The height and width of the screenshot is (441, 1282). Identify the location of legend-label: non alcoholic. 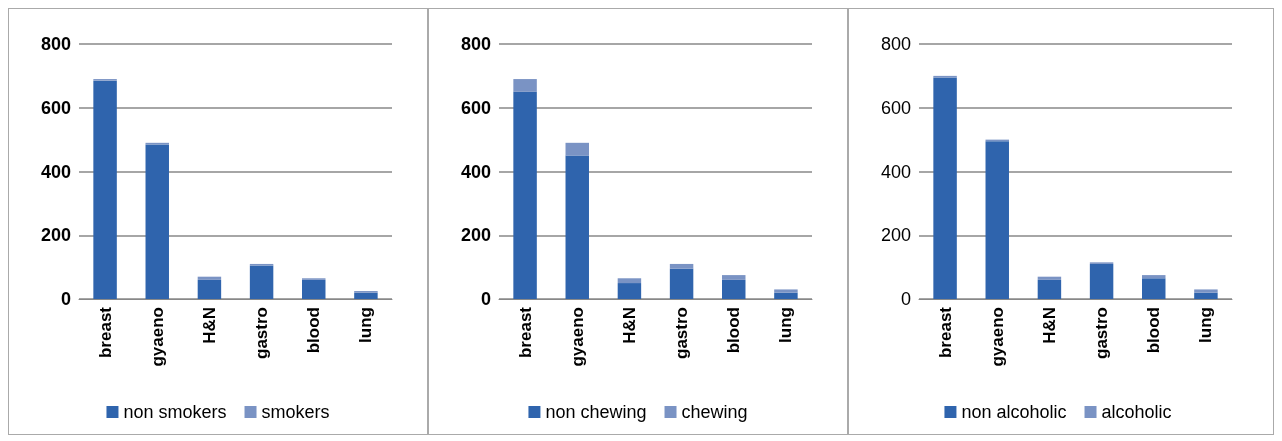
(1014, 412).